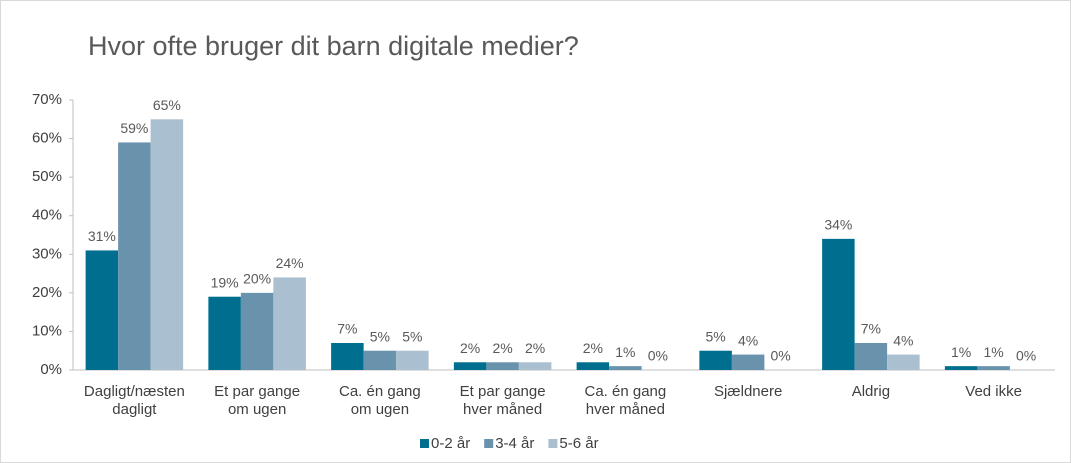 Image resolution: width=1071 pixels, height=463 pixels. I want to click on x-tick-label: Et par gange om ugen, so click(257, 400).